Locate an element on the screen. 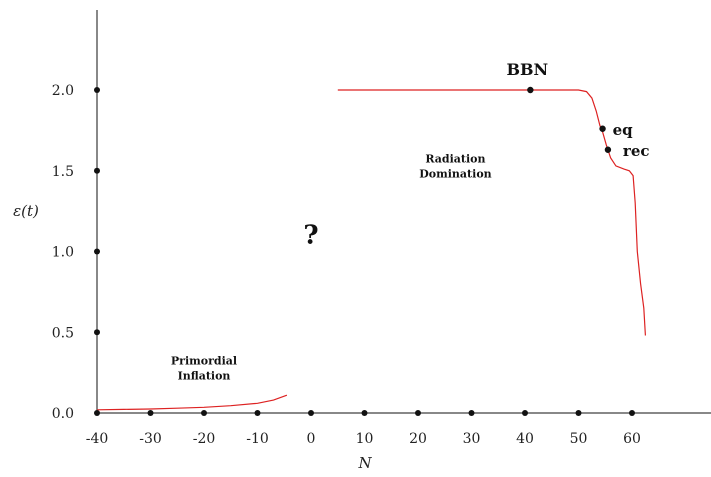 This screenshot has height=477, width=711. y-tick-labels: 0.0 0.5 1.0 1.5 2.0 is located at coordinates (63, 252).